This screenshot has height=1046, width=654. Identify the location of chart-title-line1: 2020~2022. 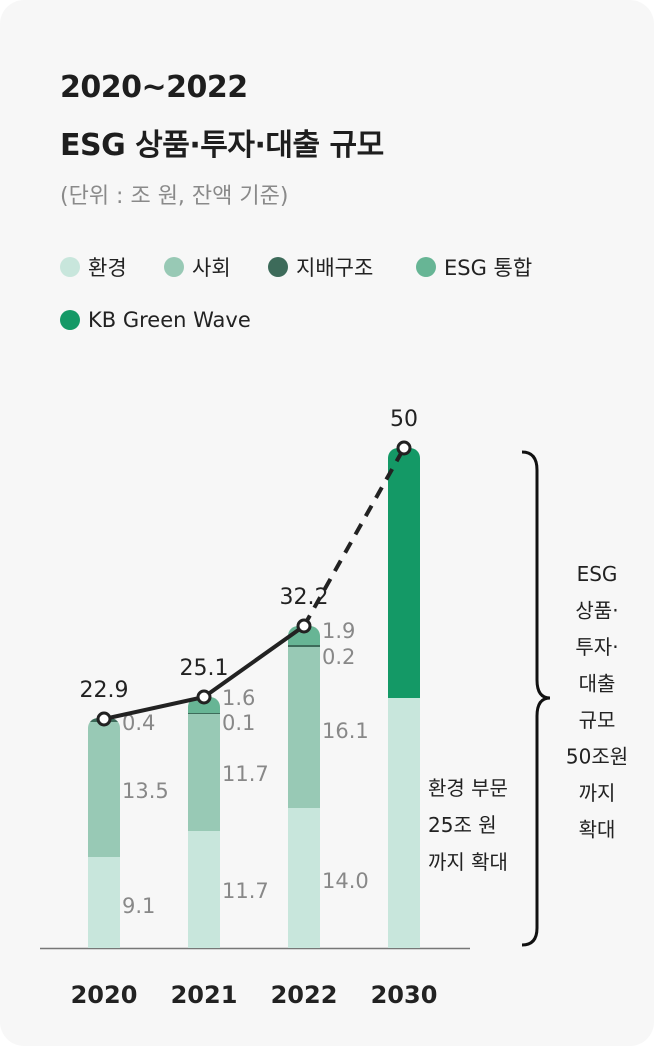
(154, 87).